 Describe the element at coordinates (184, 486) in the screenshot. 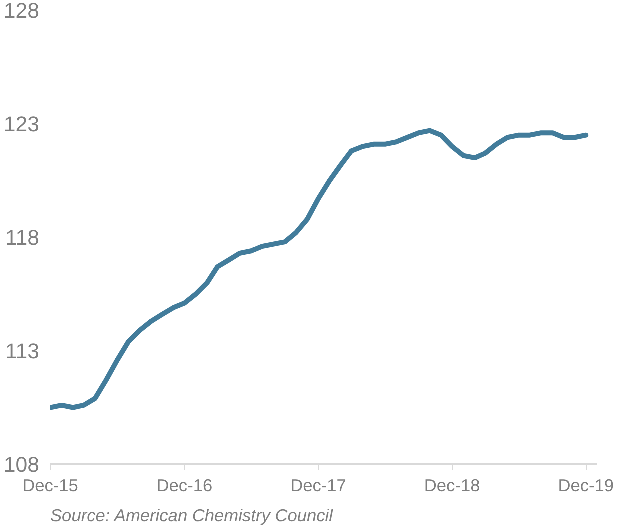

I see `x-tick-label: Dec-16` at that location.